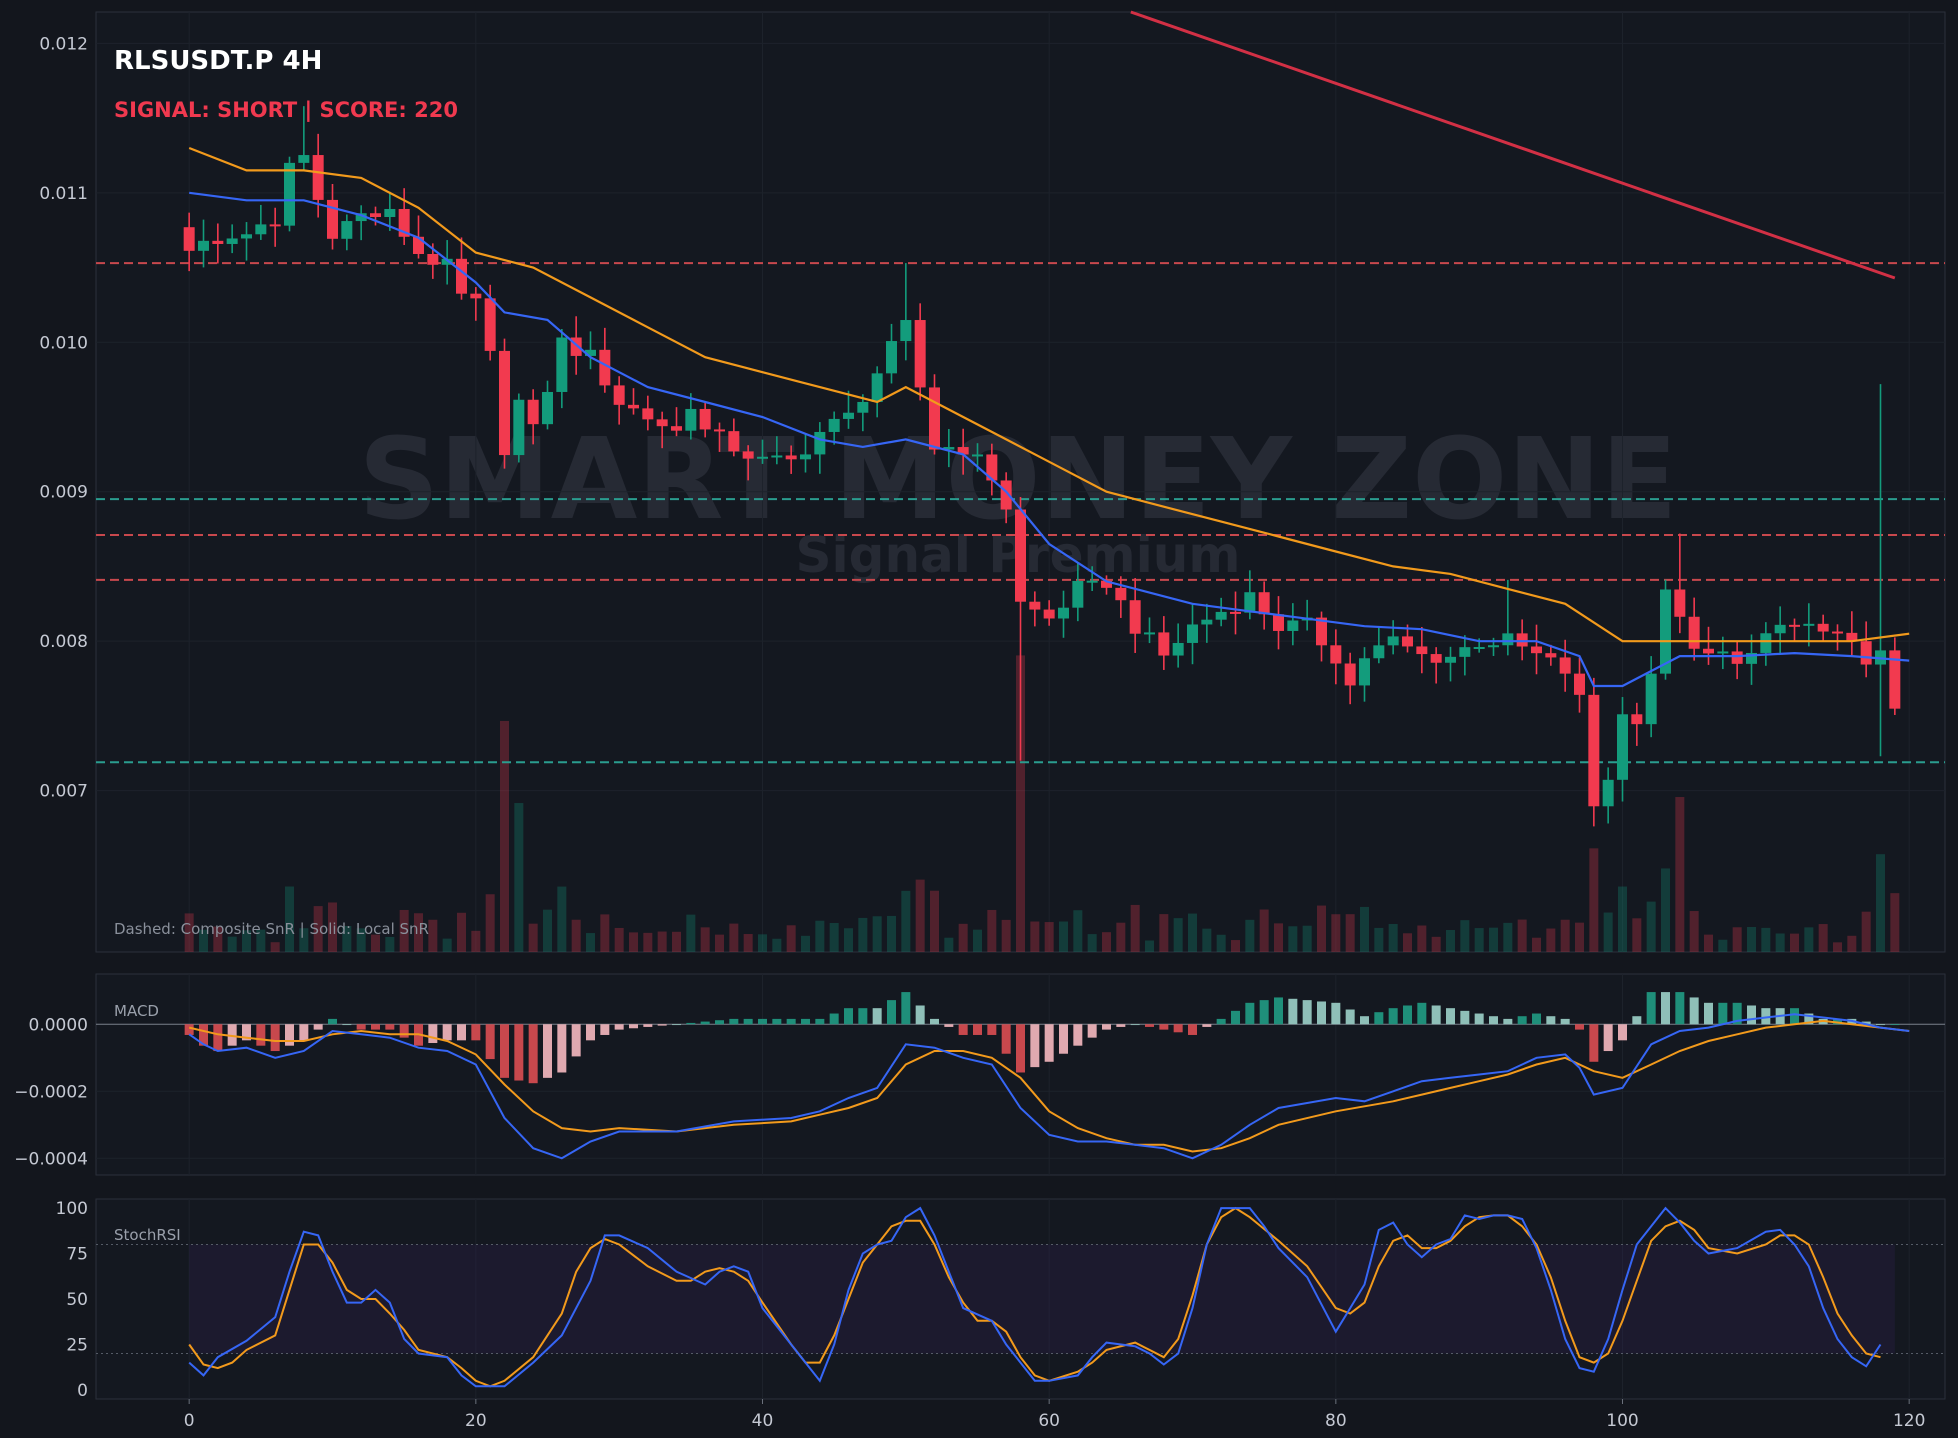 This screenshot has width=1958, height=1438. What do you see at coordinates (763, 1421) in the screenshot?
I see `x-tick-label-2: 40` at bounding box center [763, 1421].